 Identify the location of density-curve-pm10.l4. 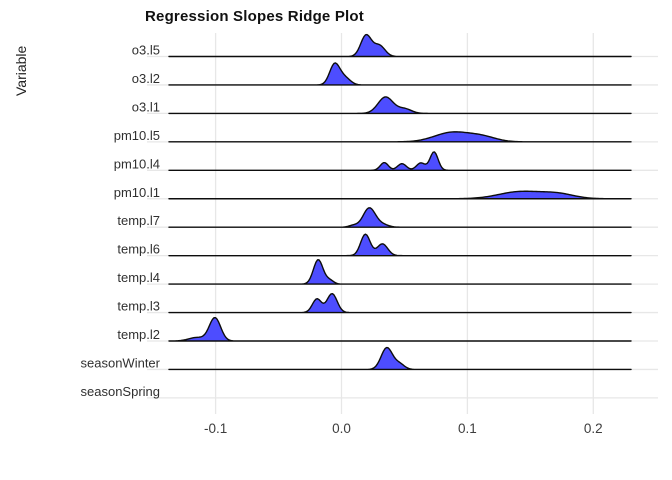
(400, 161).